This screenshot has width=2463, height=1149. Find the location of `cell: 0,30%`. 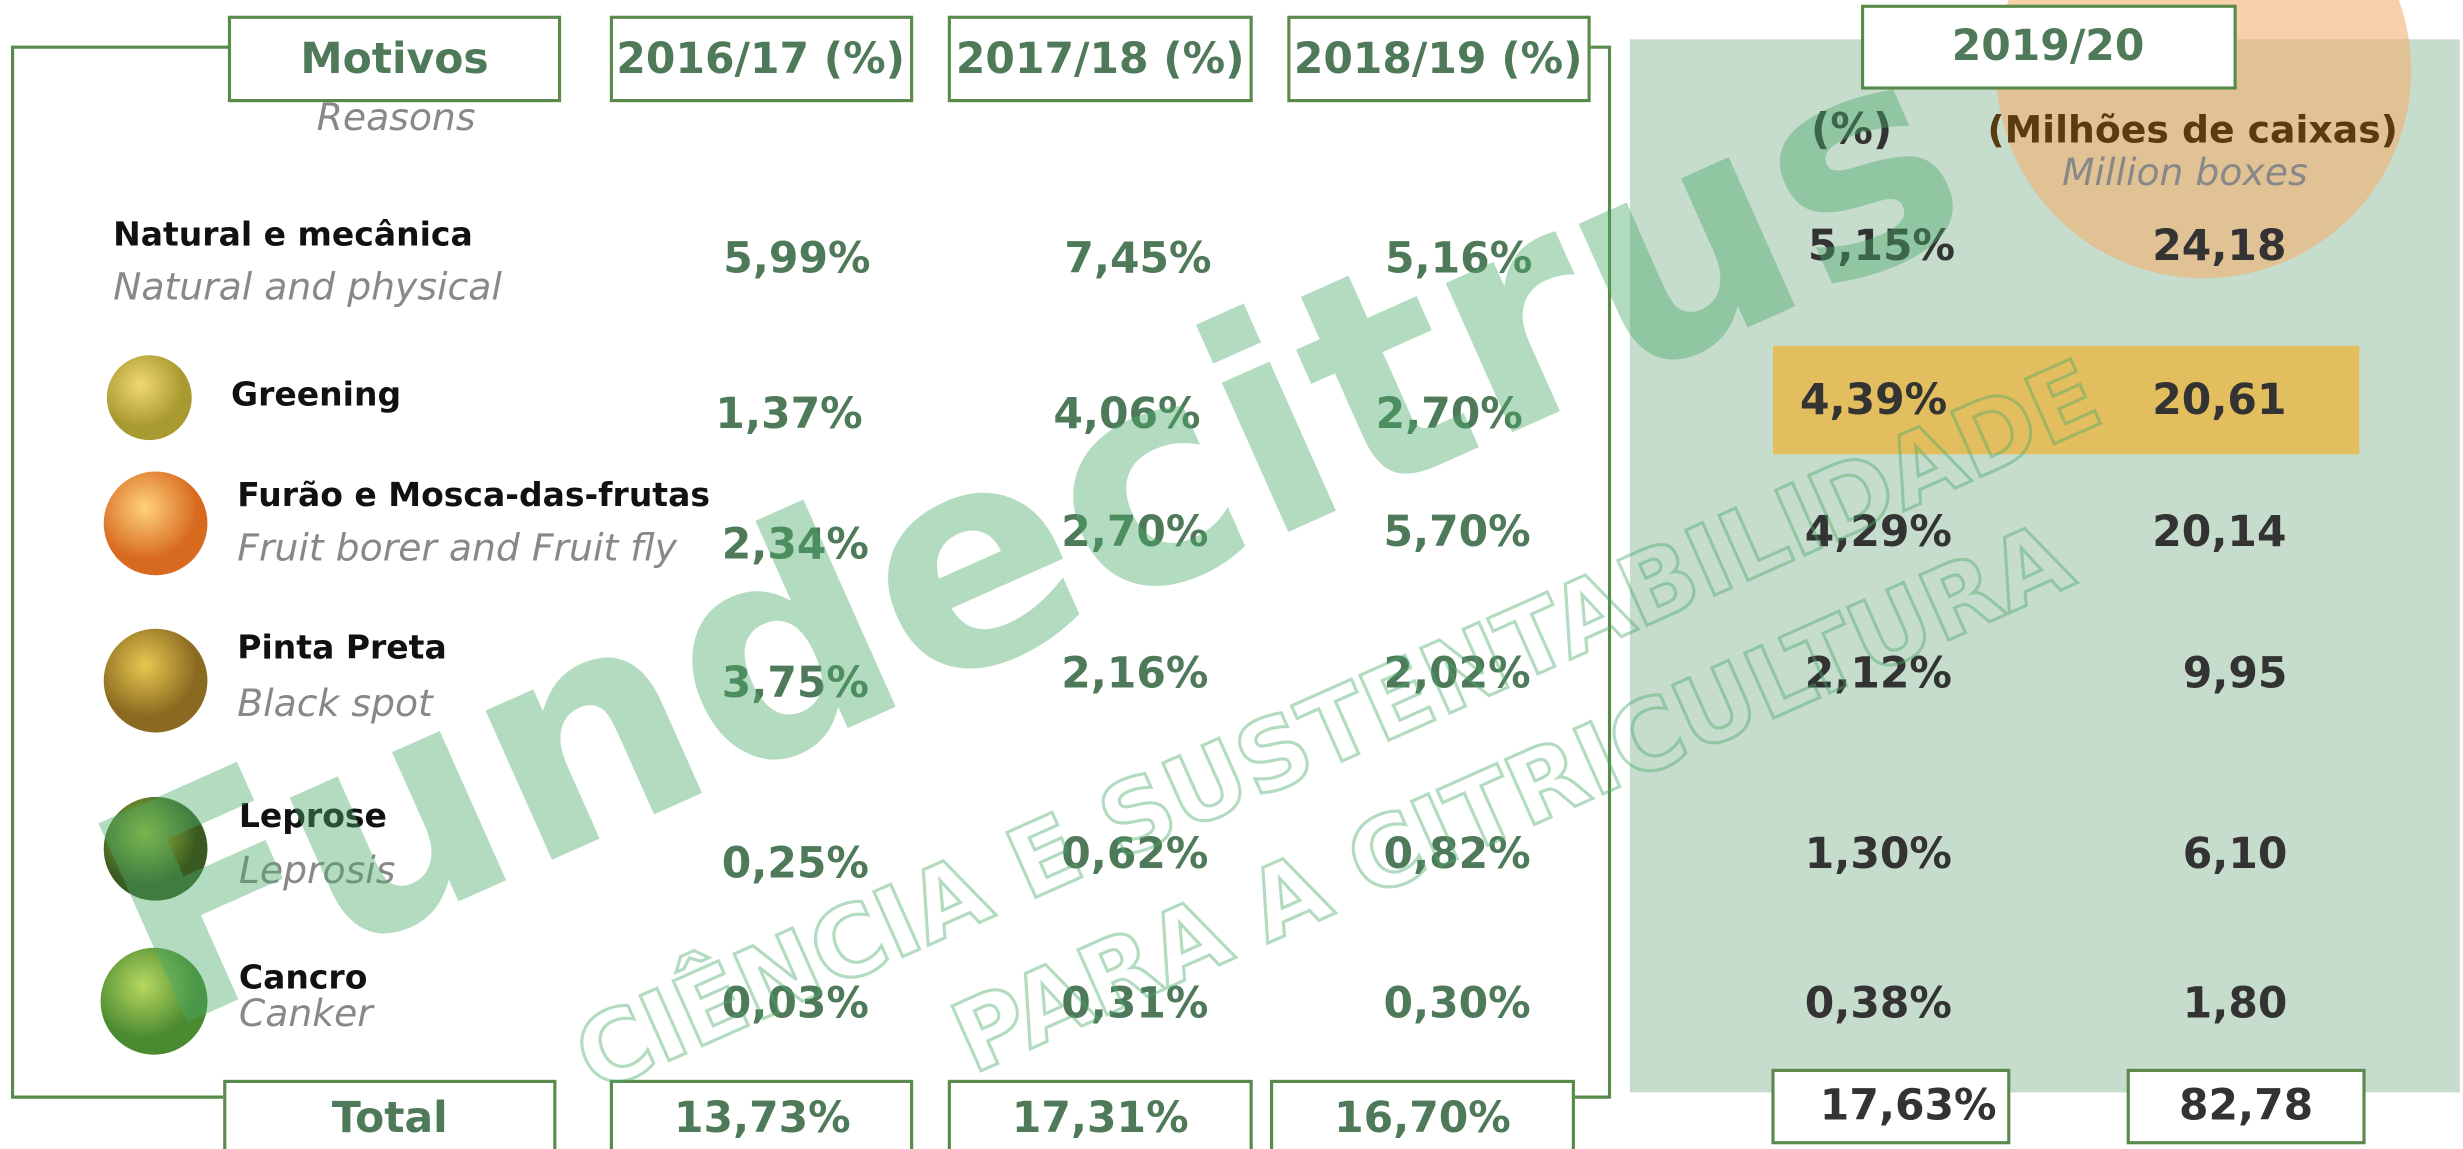

cell: 0,30% is located at coordinates (1456, 1003).